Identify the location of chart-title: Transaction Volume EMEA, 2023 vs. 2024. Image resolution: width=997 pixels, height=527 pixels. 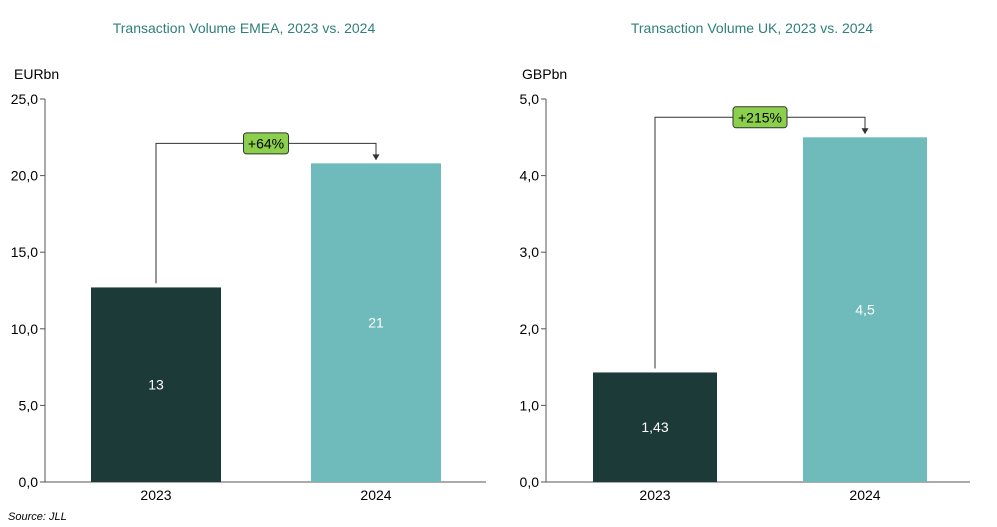
(244, 28).